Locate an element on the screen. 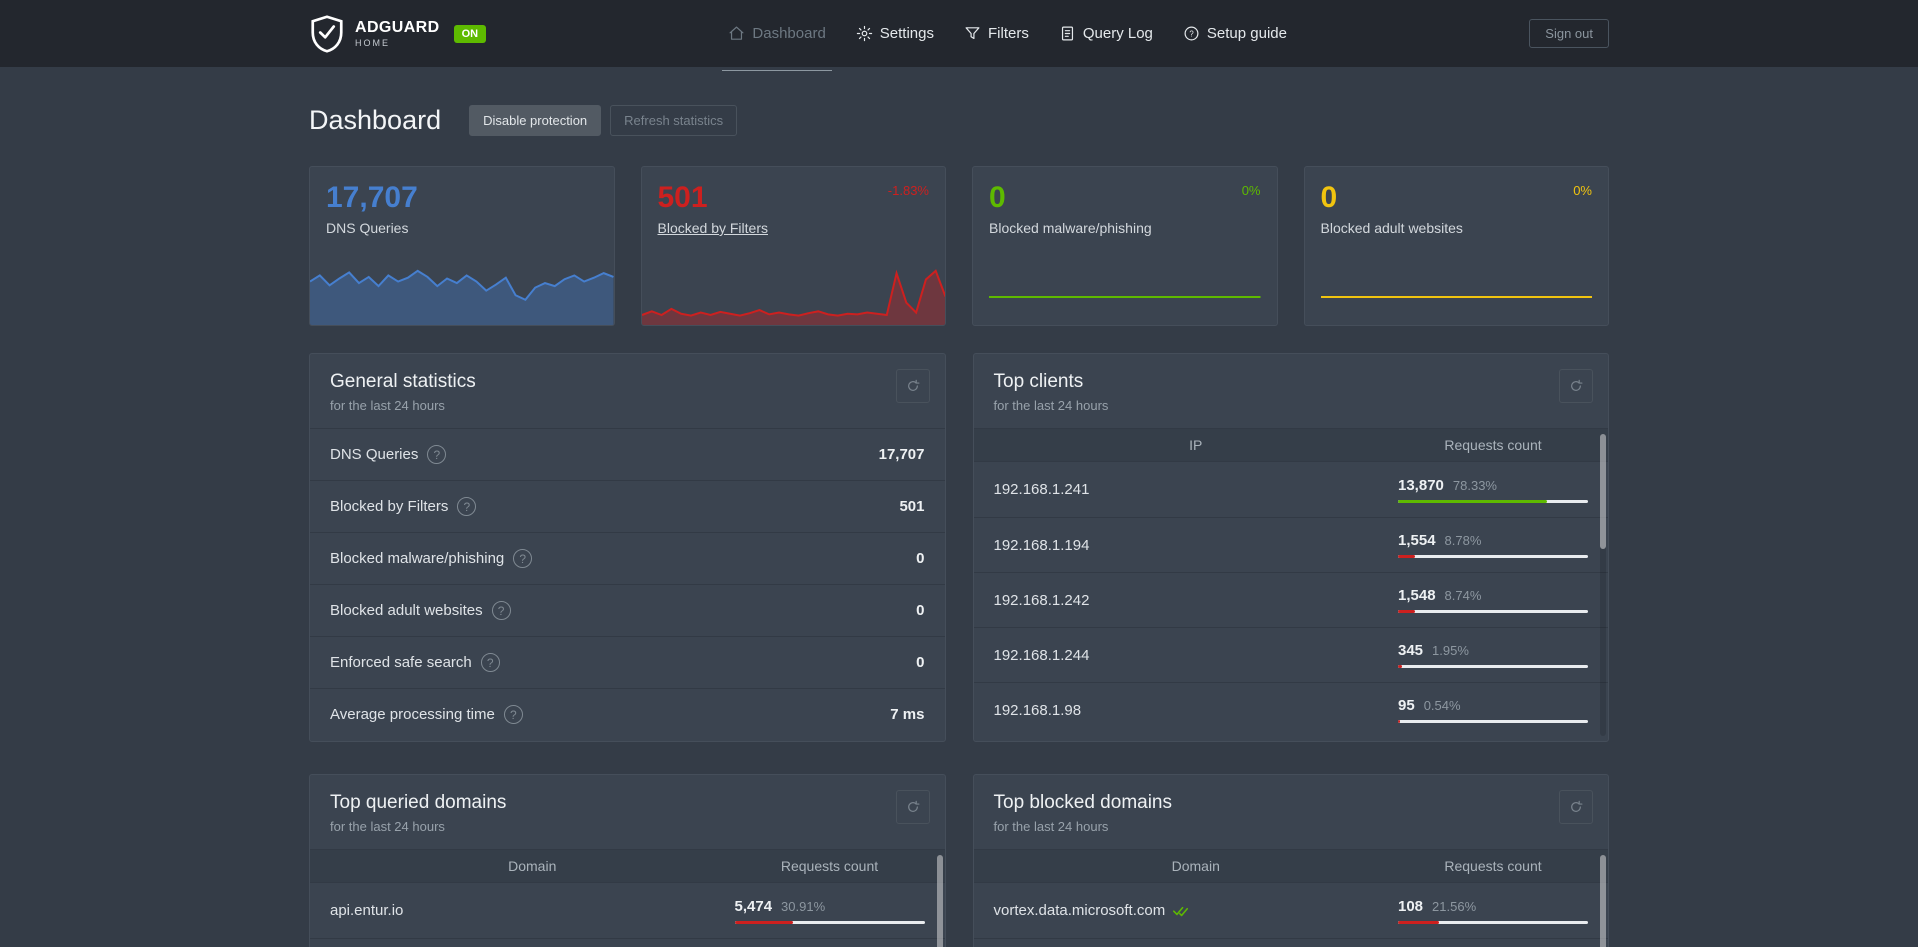 Image resolution: width=1918 pixels, height=947 pixels. tracker-info-icon is located at coordinates (1180, 910).